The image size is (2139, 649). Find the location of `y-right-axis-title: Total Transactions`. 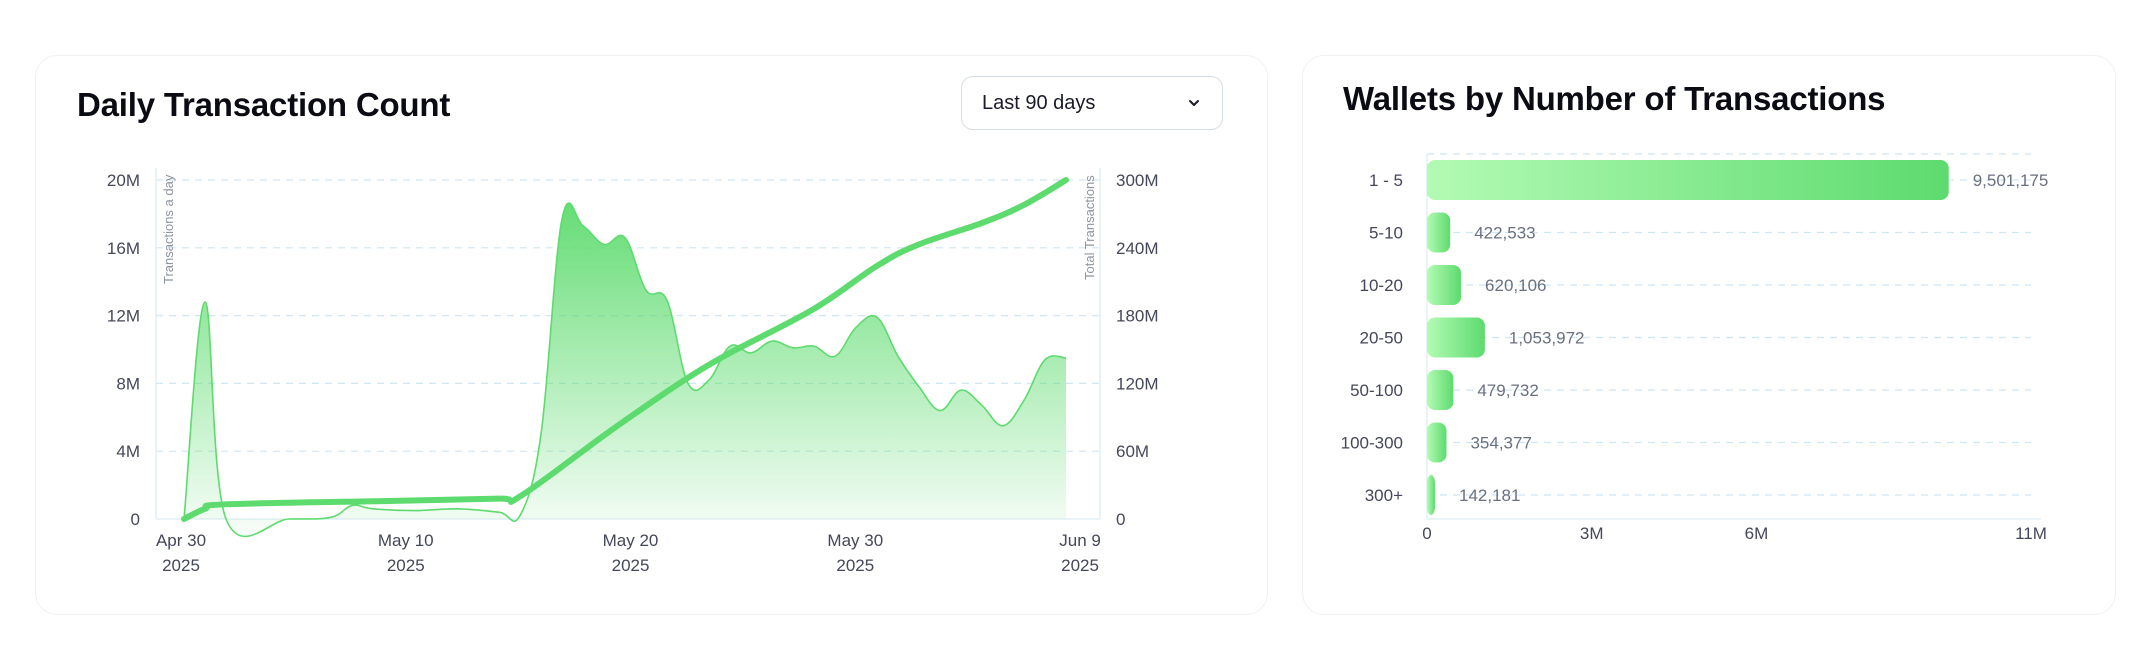

y-right-axis-title: Total Transactions is located at coordinates (1089, 227).